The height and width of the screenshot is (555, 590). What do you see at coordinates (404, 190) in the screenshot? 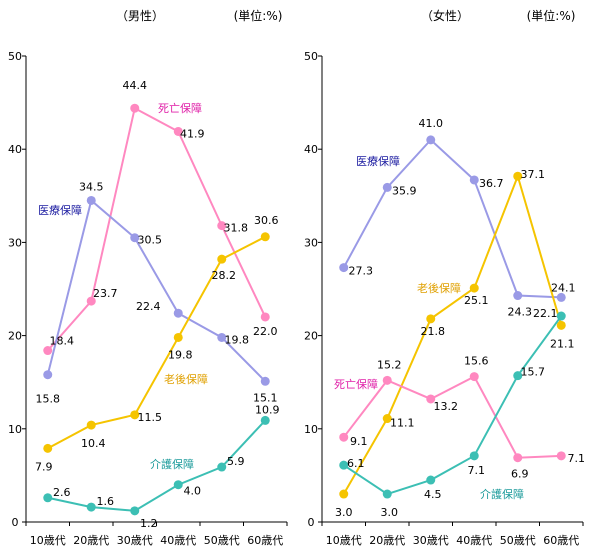
I see `female-data-label: 35.9` at bounding box center [404, 190].